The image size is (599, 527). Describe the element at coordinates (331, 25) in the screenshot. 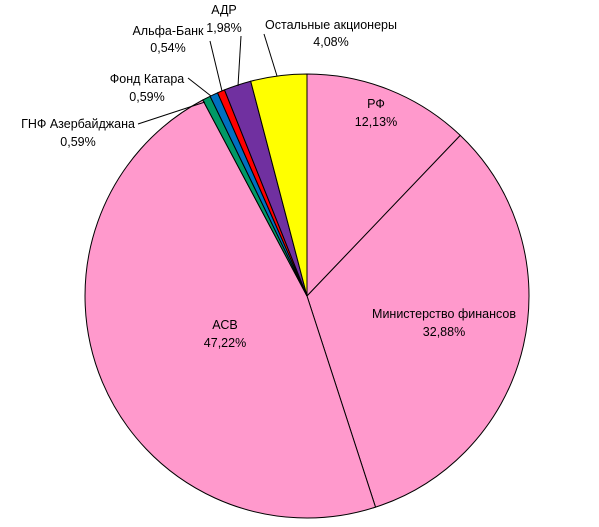

I see `slice-name-label: Остальные акционеры` at that location.